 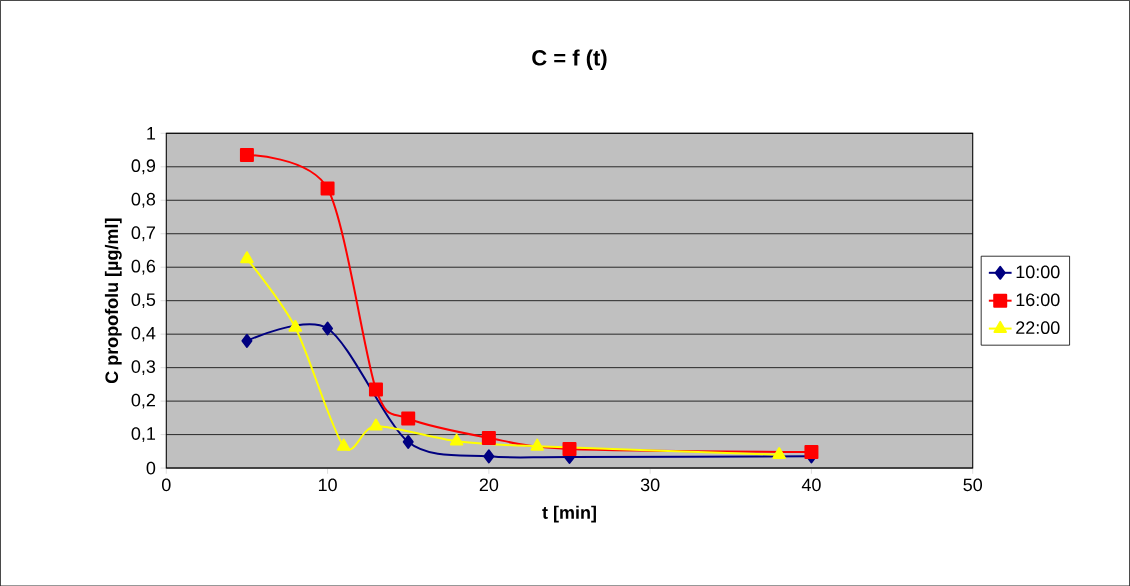 What do you see at coordinates (569, 59) in the screenshot?
I see `chart-title: C = f (t)` at bounding box center [569, 59].